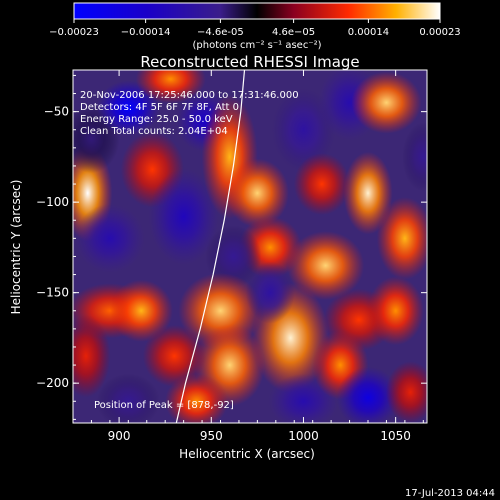  I want to click on colorbar-tick-label: 0.00014, so click(368, 32).